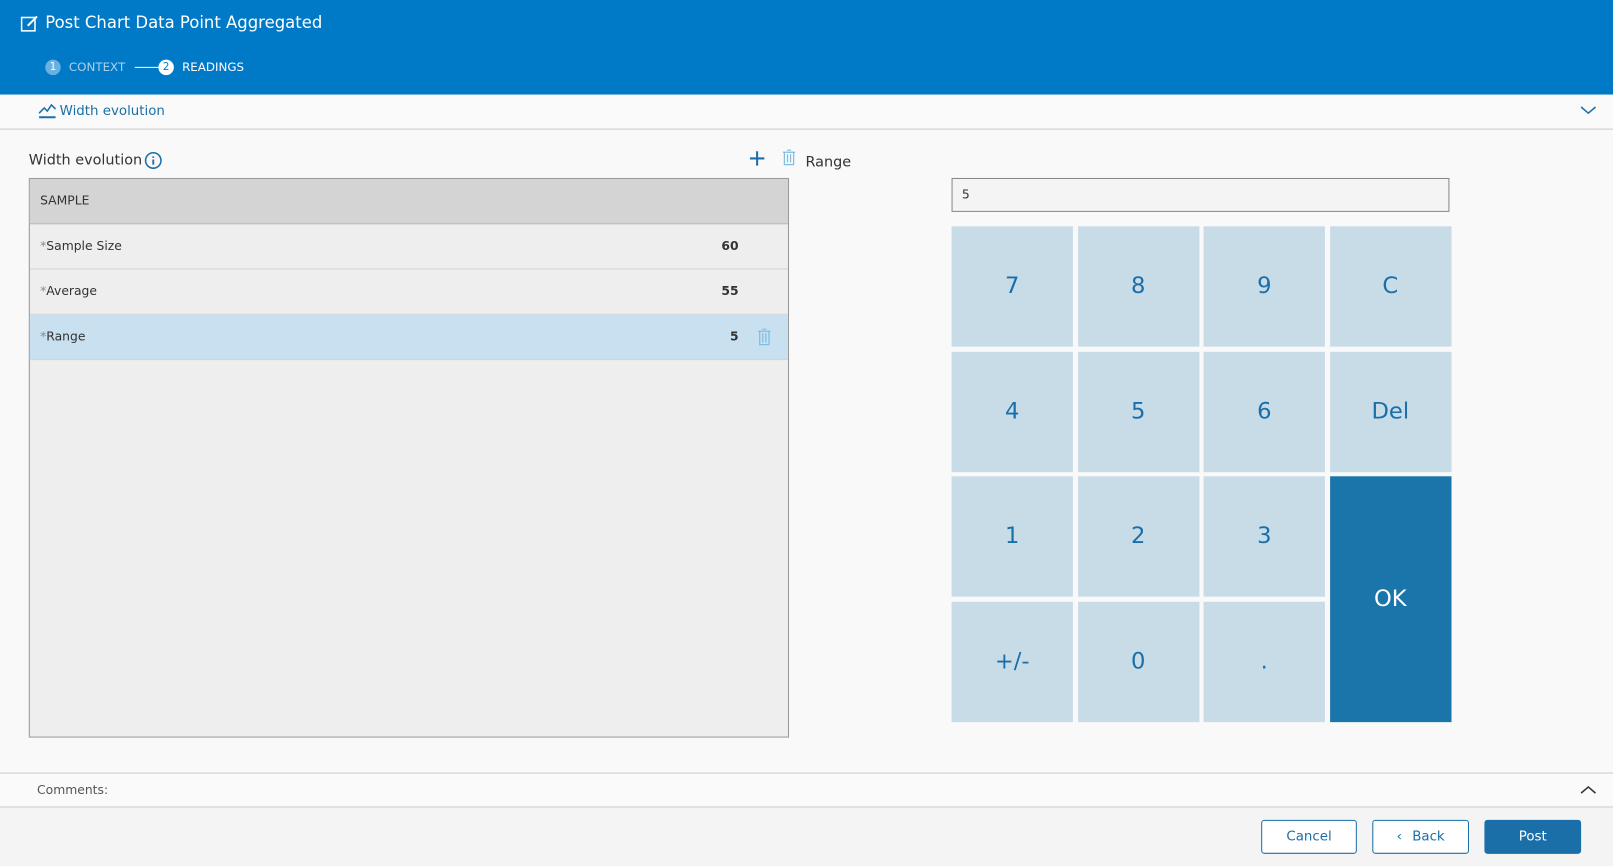  Describe the element at coordinates (85, 67) in the screenshot. I see `step-context: 1 CONTEXT` at that location.